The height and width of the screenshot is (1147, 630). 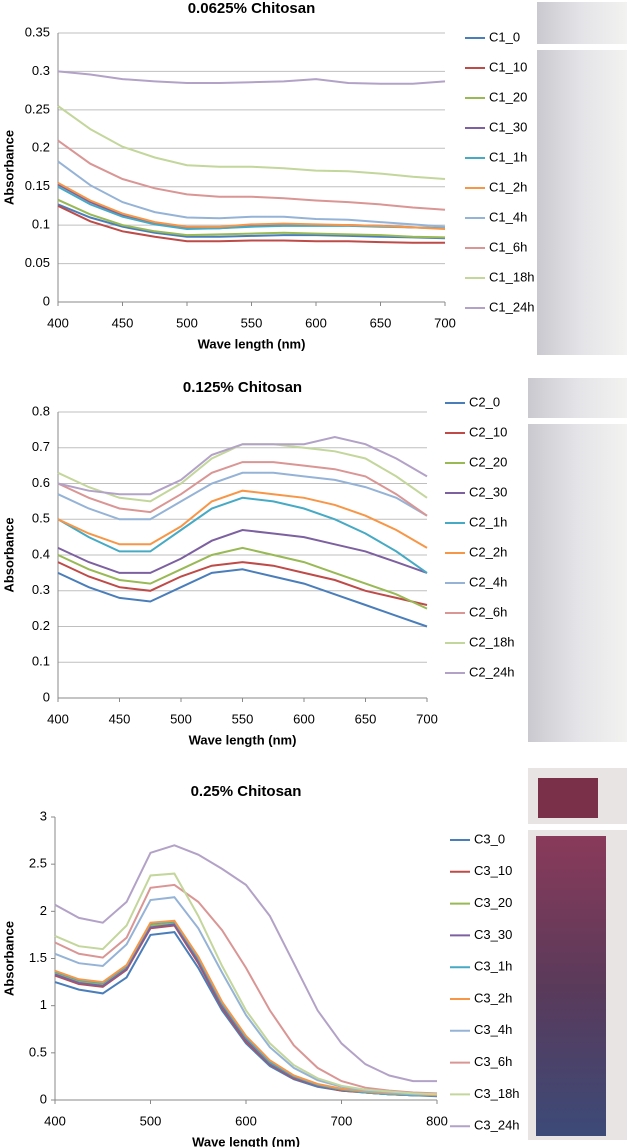 I want to click on y-tick-label: 0.7, so click(x=41, y=446).